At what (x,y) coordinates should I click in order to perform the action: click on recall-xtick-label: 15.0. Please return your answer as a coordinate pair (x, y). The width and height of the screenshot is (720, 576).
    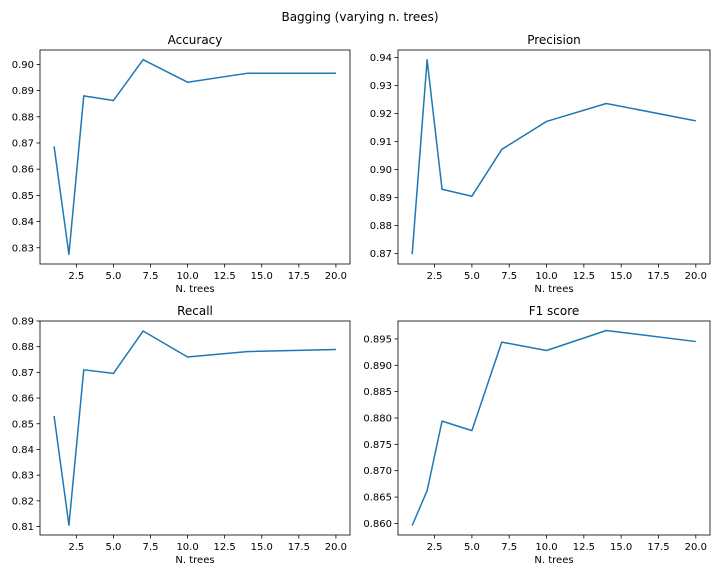
    Looking at the image, I should click on (262, 547).